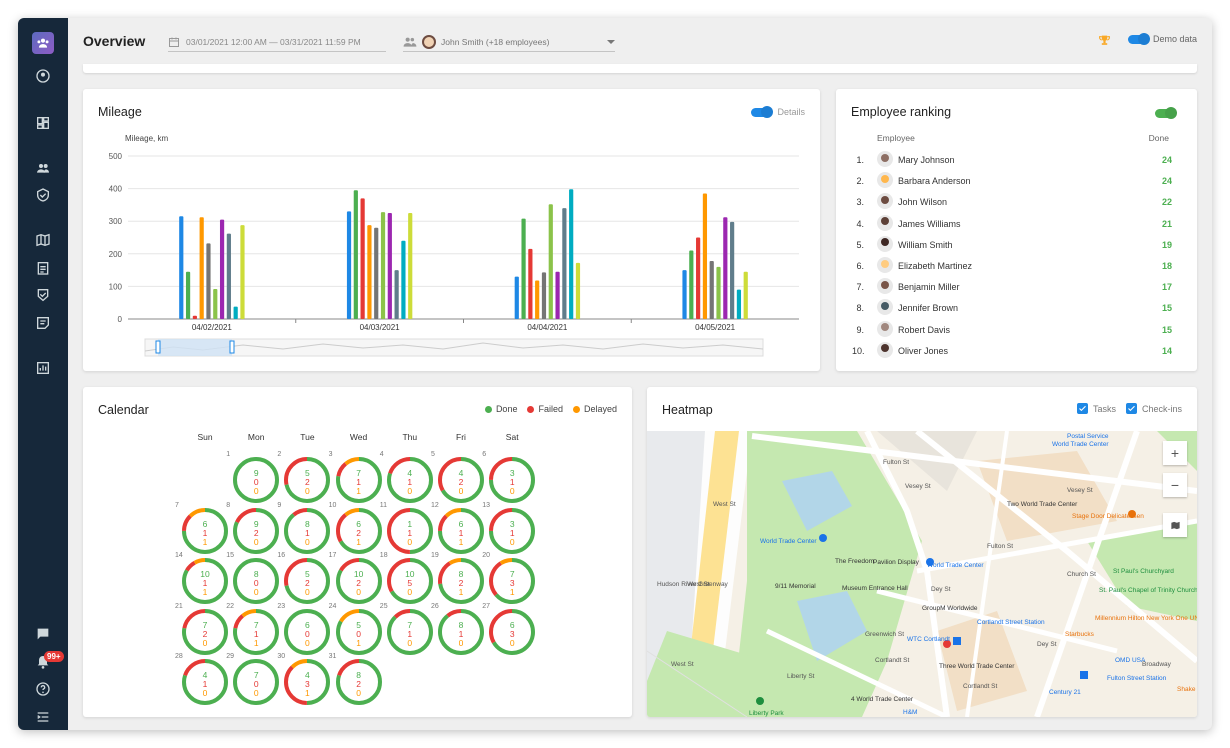 The width and height of the screenshot is (1230, 748). Describe the element at coordinates (1096, 408) in the screenshot. I see `tasks-checkbox: Tasks` at that location.